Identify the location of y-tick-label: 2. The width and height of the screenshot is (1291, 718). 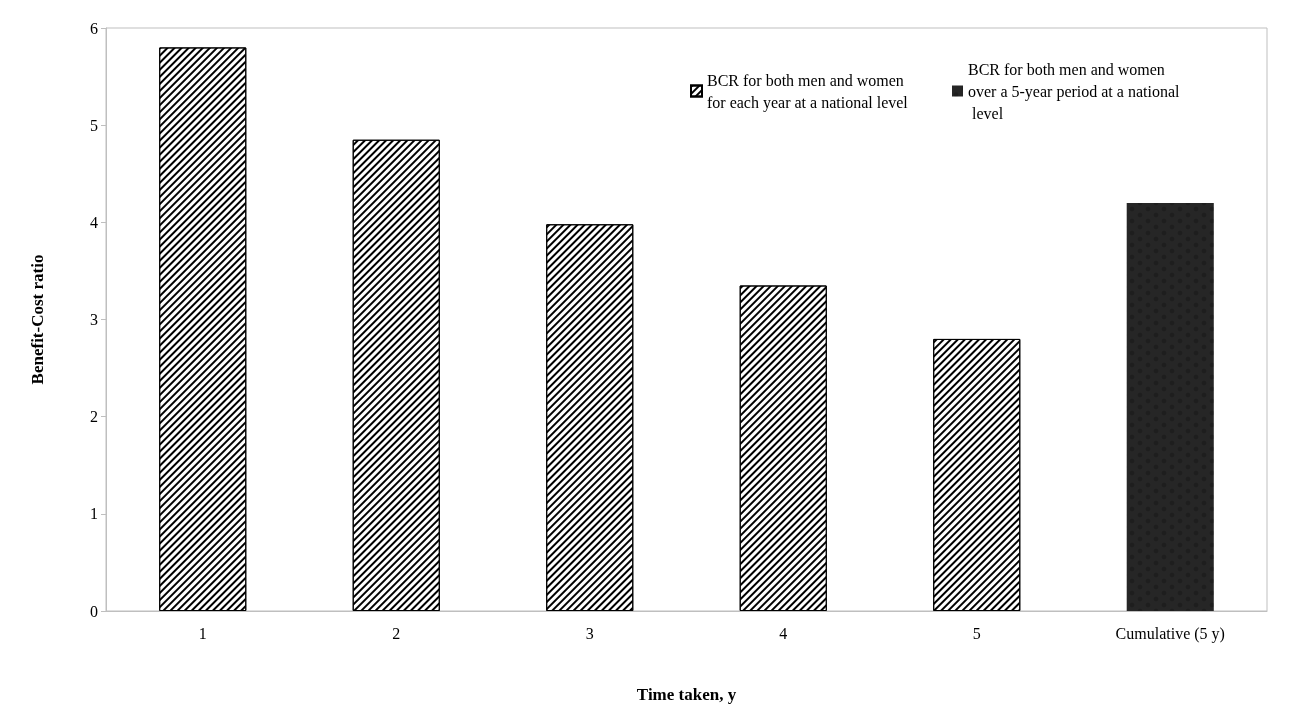
(94, 417).